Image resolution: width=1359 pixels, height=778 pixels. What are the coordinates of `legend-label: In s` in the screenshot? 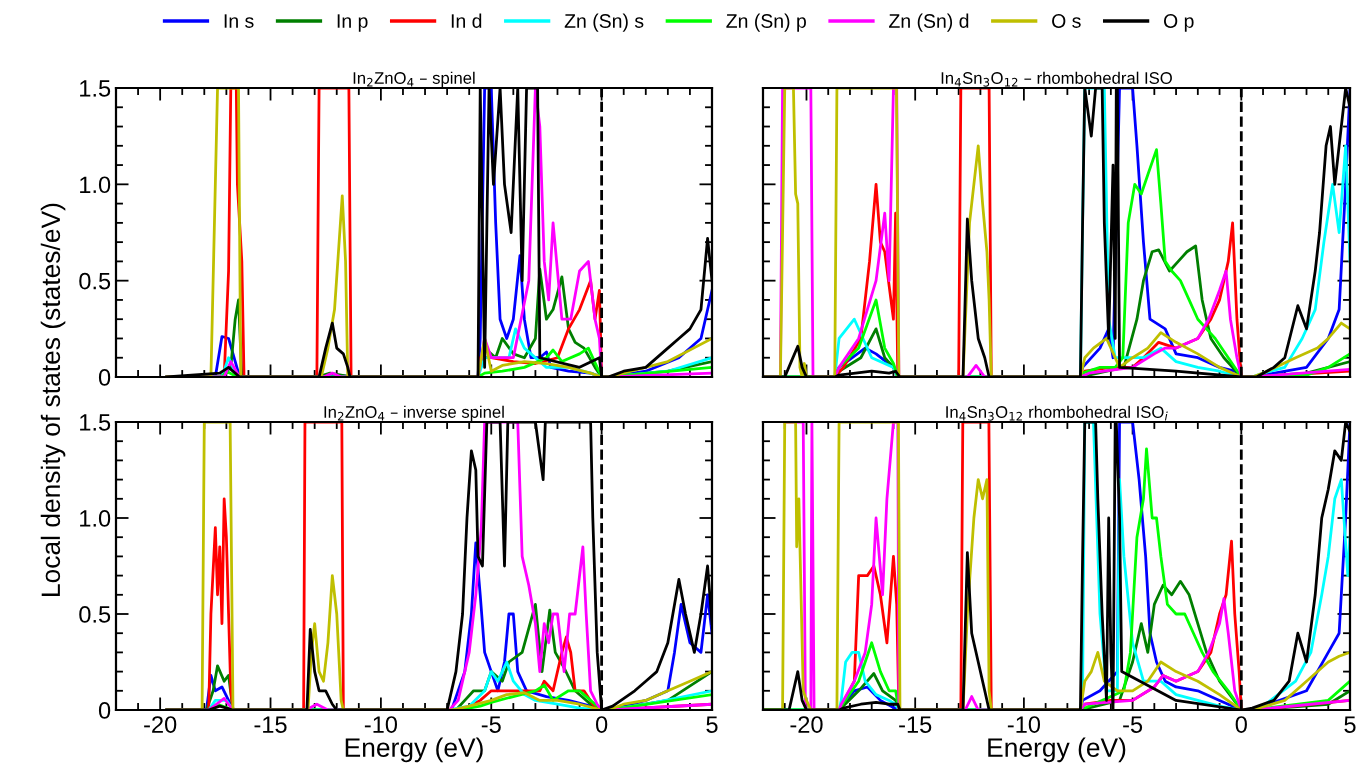 It's located at (239, 21).